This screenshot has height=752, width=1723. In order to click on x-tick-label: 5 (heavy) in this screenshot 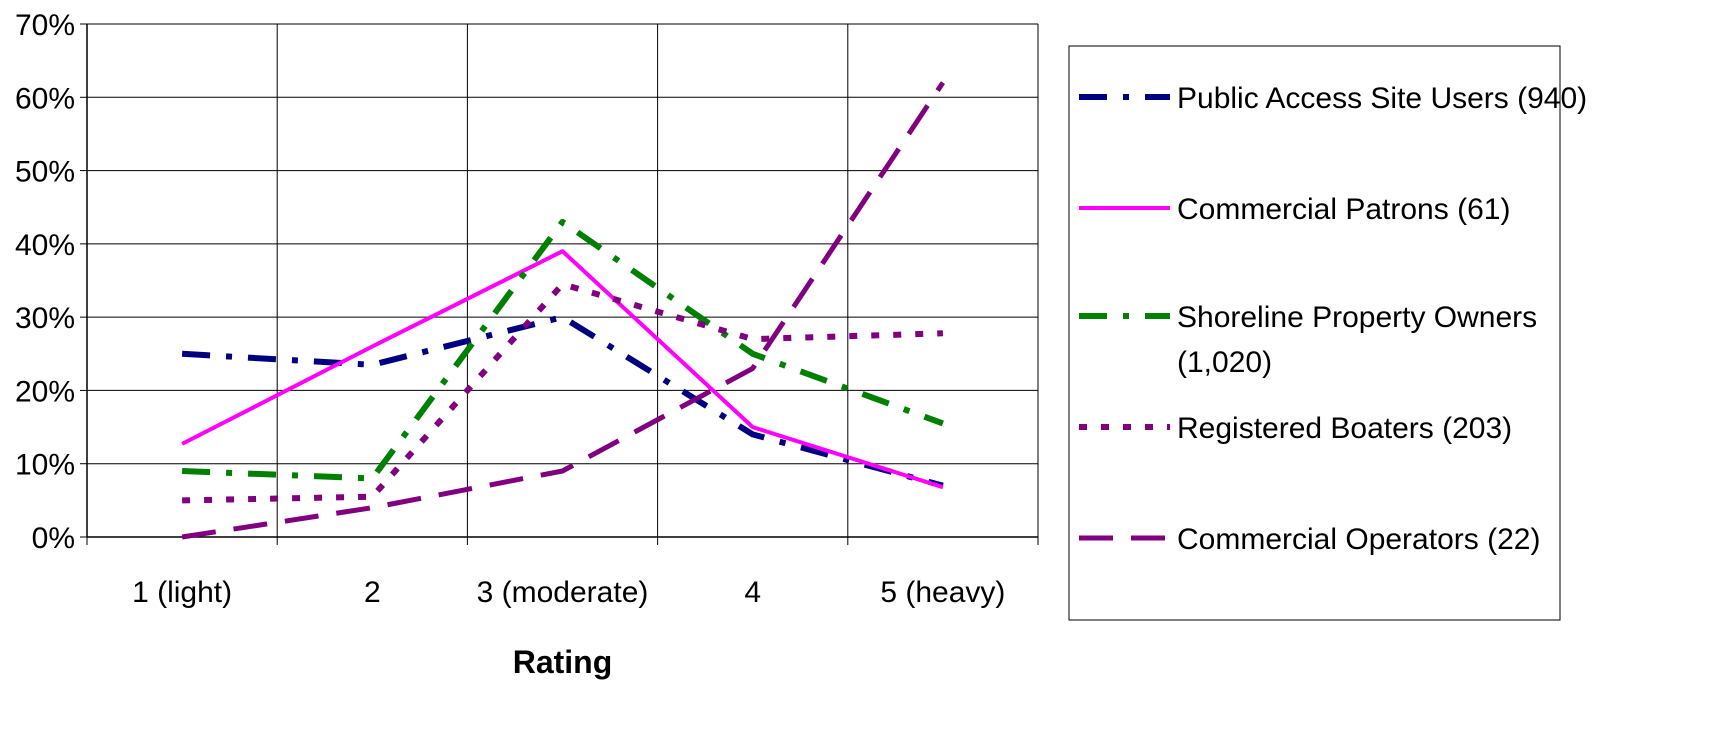, I will do `click(942, 592)`.